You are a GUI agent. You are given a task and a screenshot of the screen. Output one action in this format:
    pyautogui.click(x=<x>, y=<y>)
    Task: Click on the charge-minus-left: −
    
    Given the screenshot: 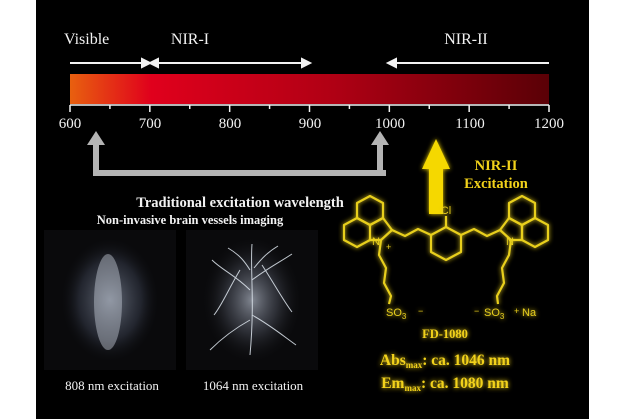 What is the action you would take?
    pyautogui.click(x=420, y=311)
    